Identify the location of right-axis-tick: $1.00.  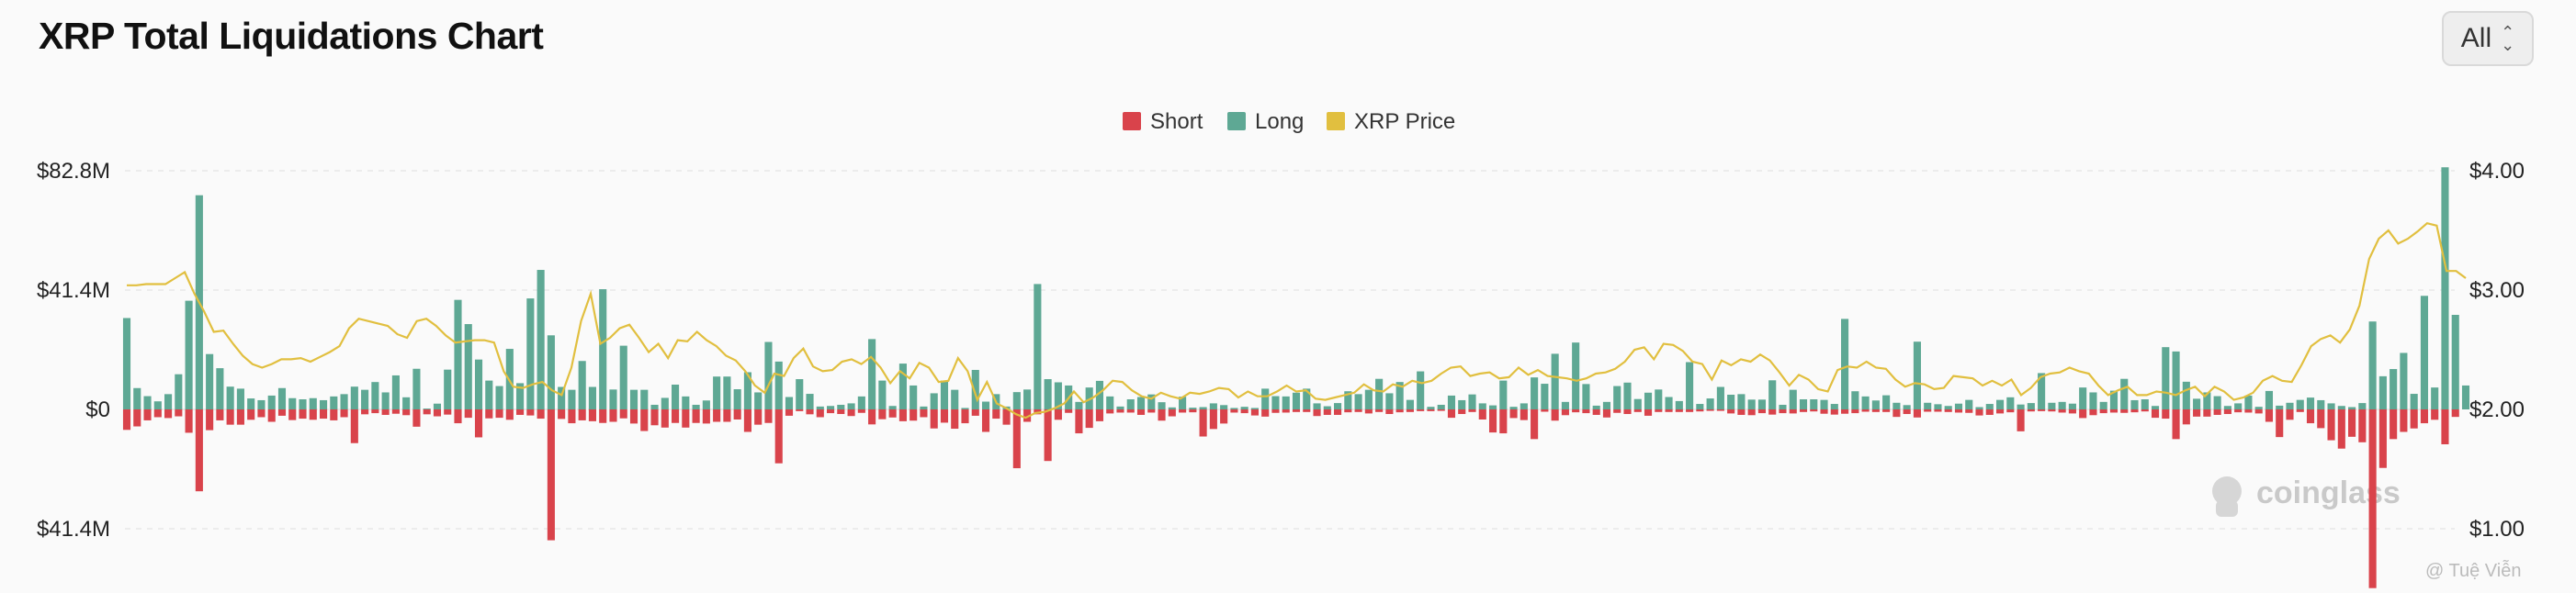
(2497, 529).